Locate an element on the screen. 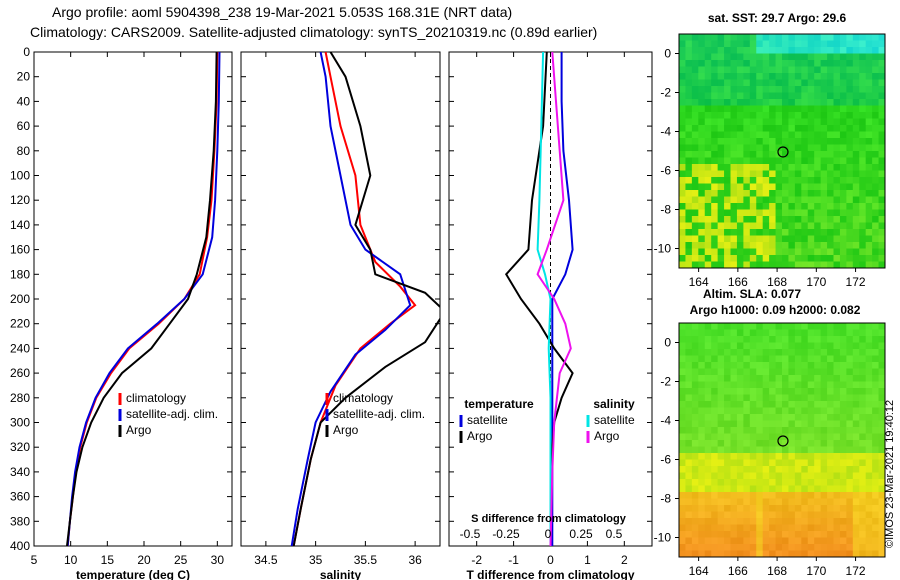  sst_map-y-tick-label: 0 is located at coordinates (667, 54).